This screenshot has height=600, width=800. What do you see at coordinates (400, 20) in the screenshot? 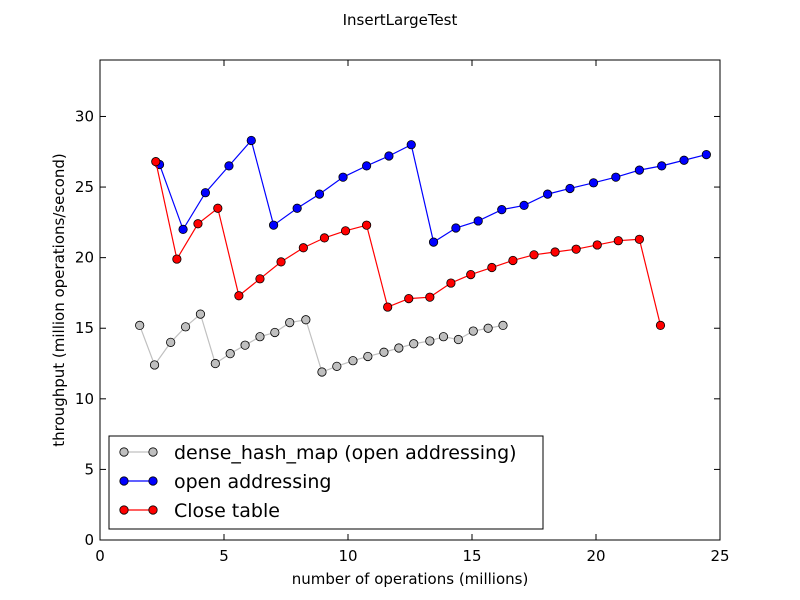
I see `chart-title: InsertLargeTest` at bounding box center [400, 20].